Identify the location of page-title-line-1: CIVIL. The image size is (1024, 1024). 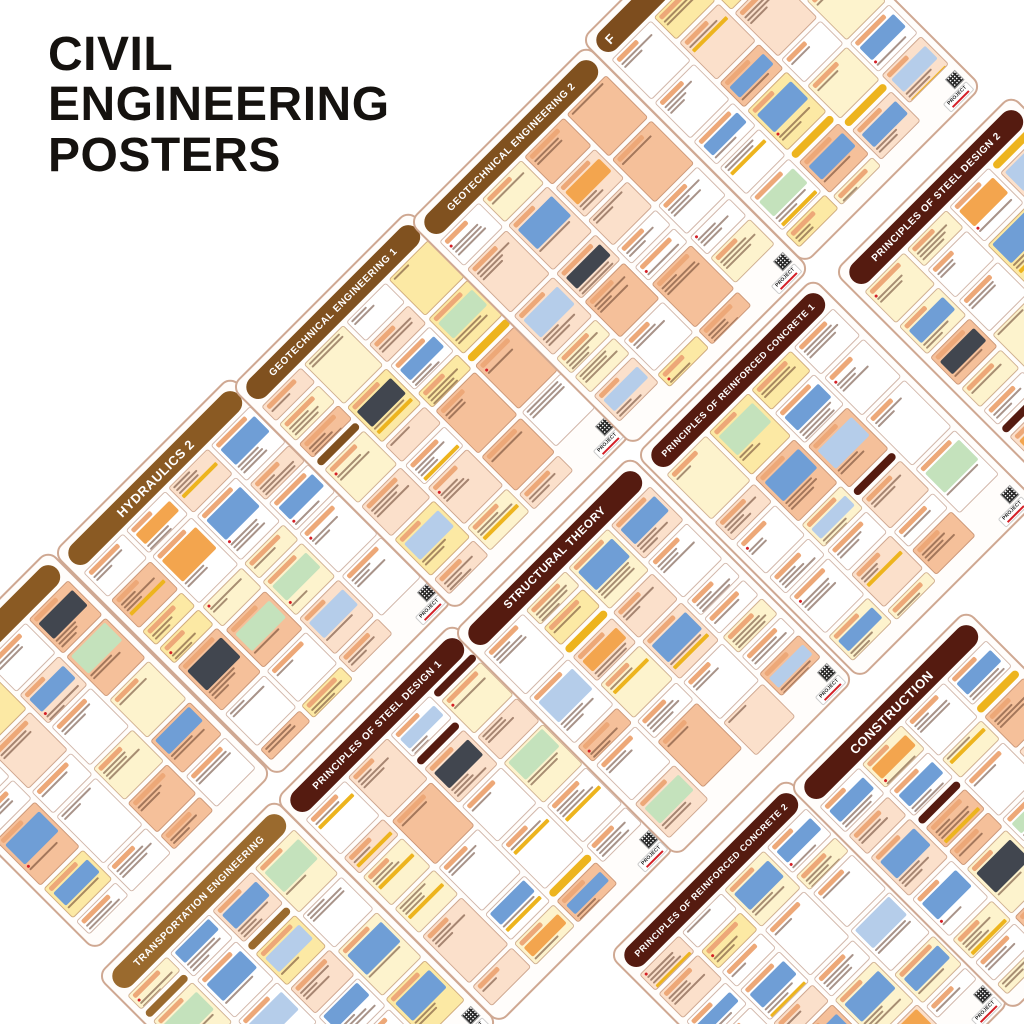
(111, 54).